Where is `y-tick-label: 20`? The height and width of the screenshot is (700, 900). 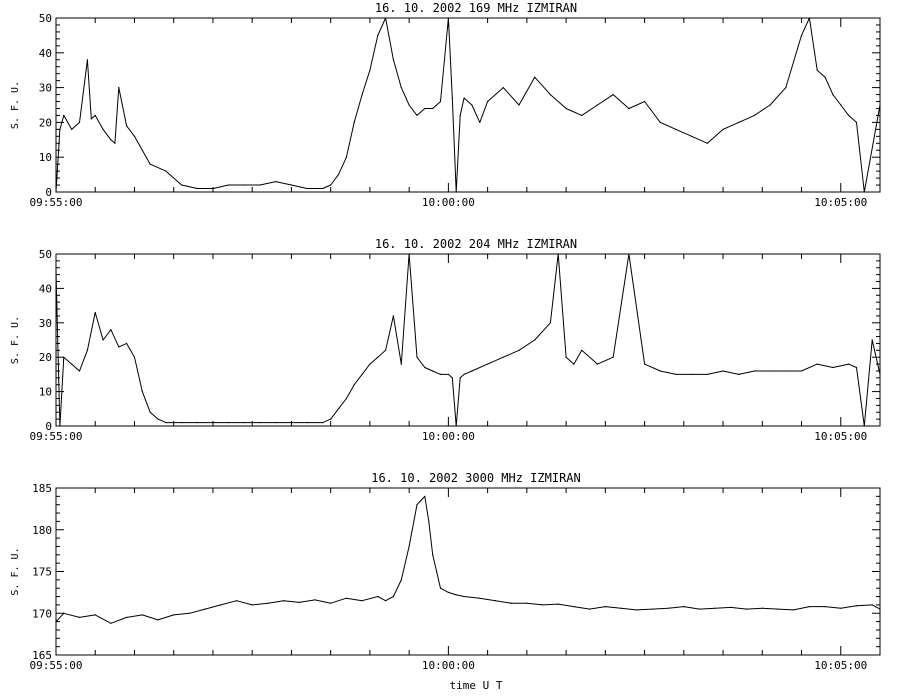 y-tick-label: 20 is located at coordinates (45, 357).